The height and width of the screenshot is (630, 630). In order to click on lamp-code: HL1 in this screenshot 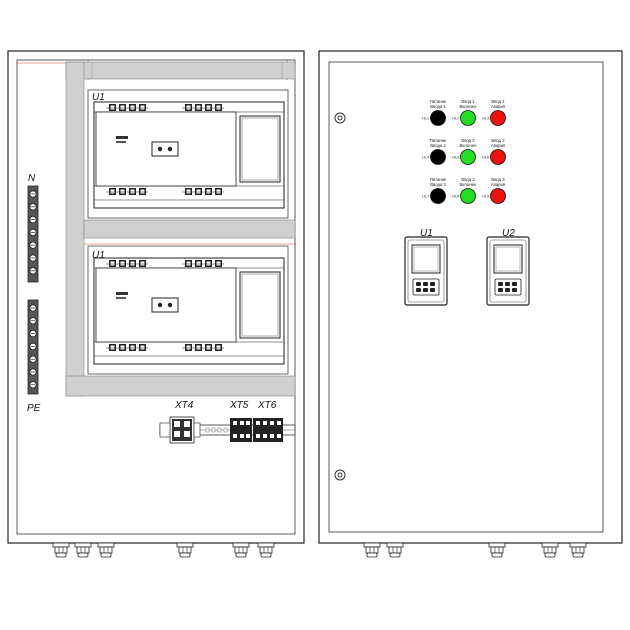, I will do `click(425, 119)`.